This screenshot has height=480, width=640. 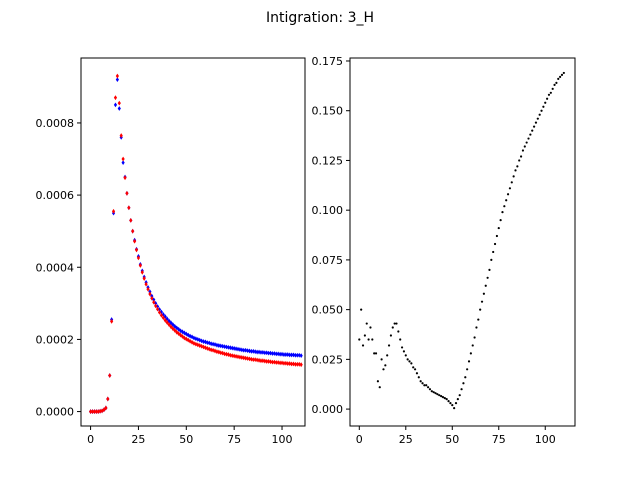 What do you see at coordinates (499, 439) in the screenshot?
I see `x-tick-label: 75` at bounding box center [499, 439].